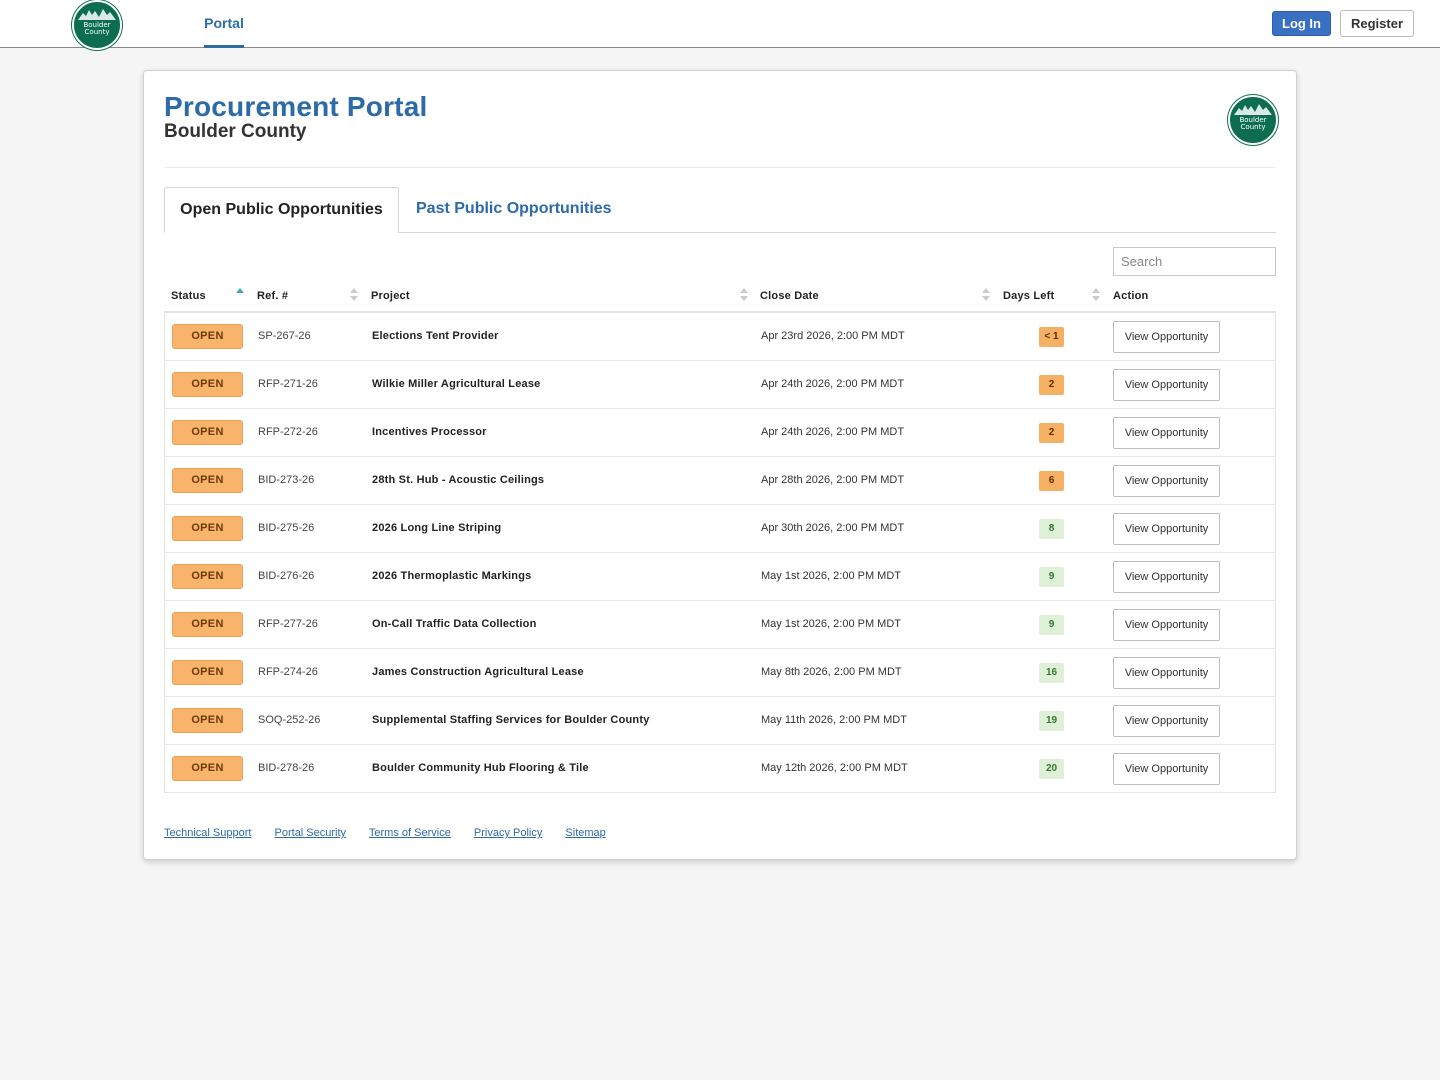 The image size is (1440, 1080). Describe the element at coordinates (390, 296) in the screenshot. I see `column-header-project: Project` at that location.